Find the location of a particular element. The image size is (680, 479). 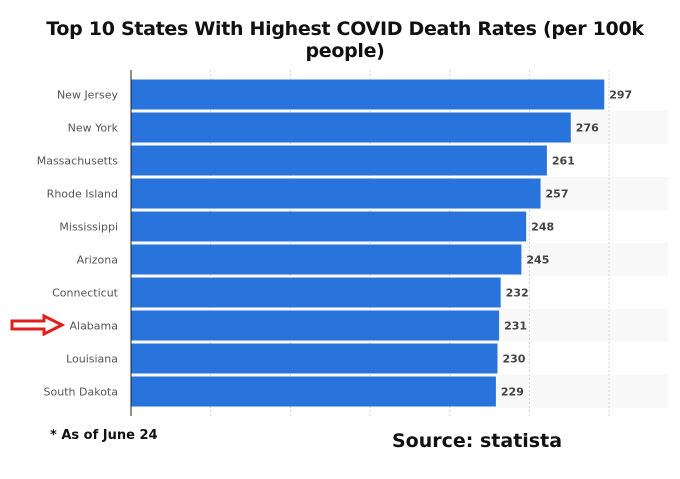

category-label: Arizona is located at coordinates (97, 260).